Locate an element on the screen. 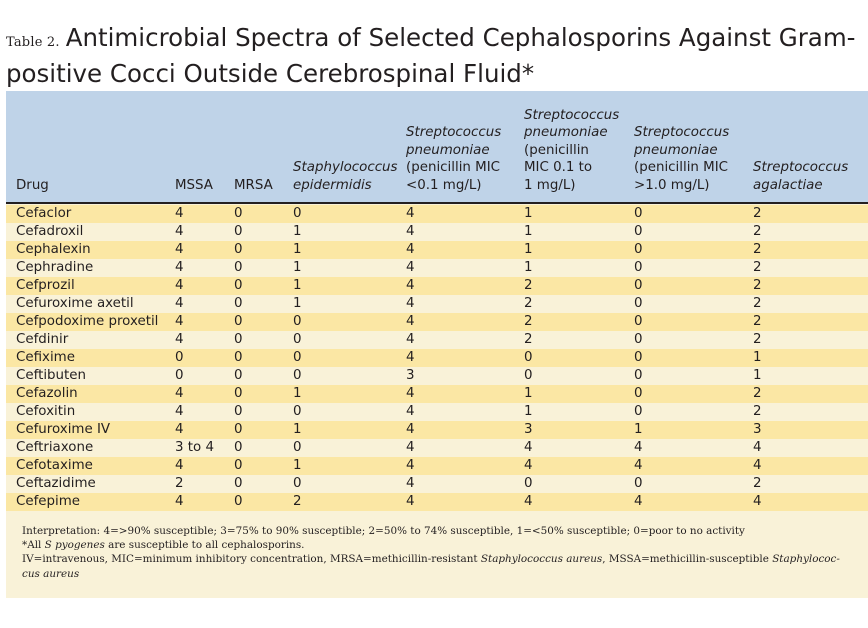 Image resolution: width=868 pixels, height=628 pixels. drug-name-cell: Cefadroxil is located at coordinates (50, 231).